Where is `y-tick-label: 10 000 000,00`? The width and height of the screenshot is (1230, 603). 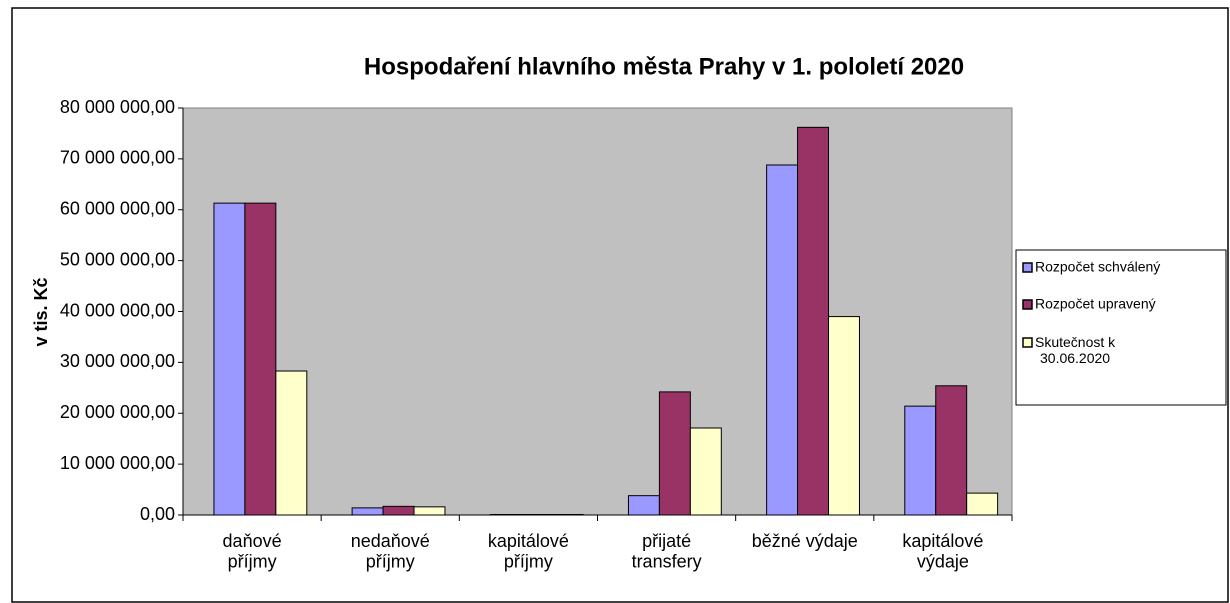 y-tick-label: 10 000 000,00 is located at coordinates (117, 463).